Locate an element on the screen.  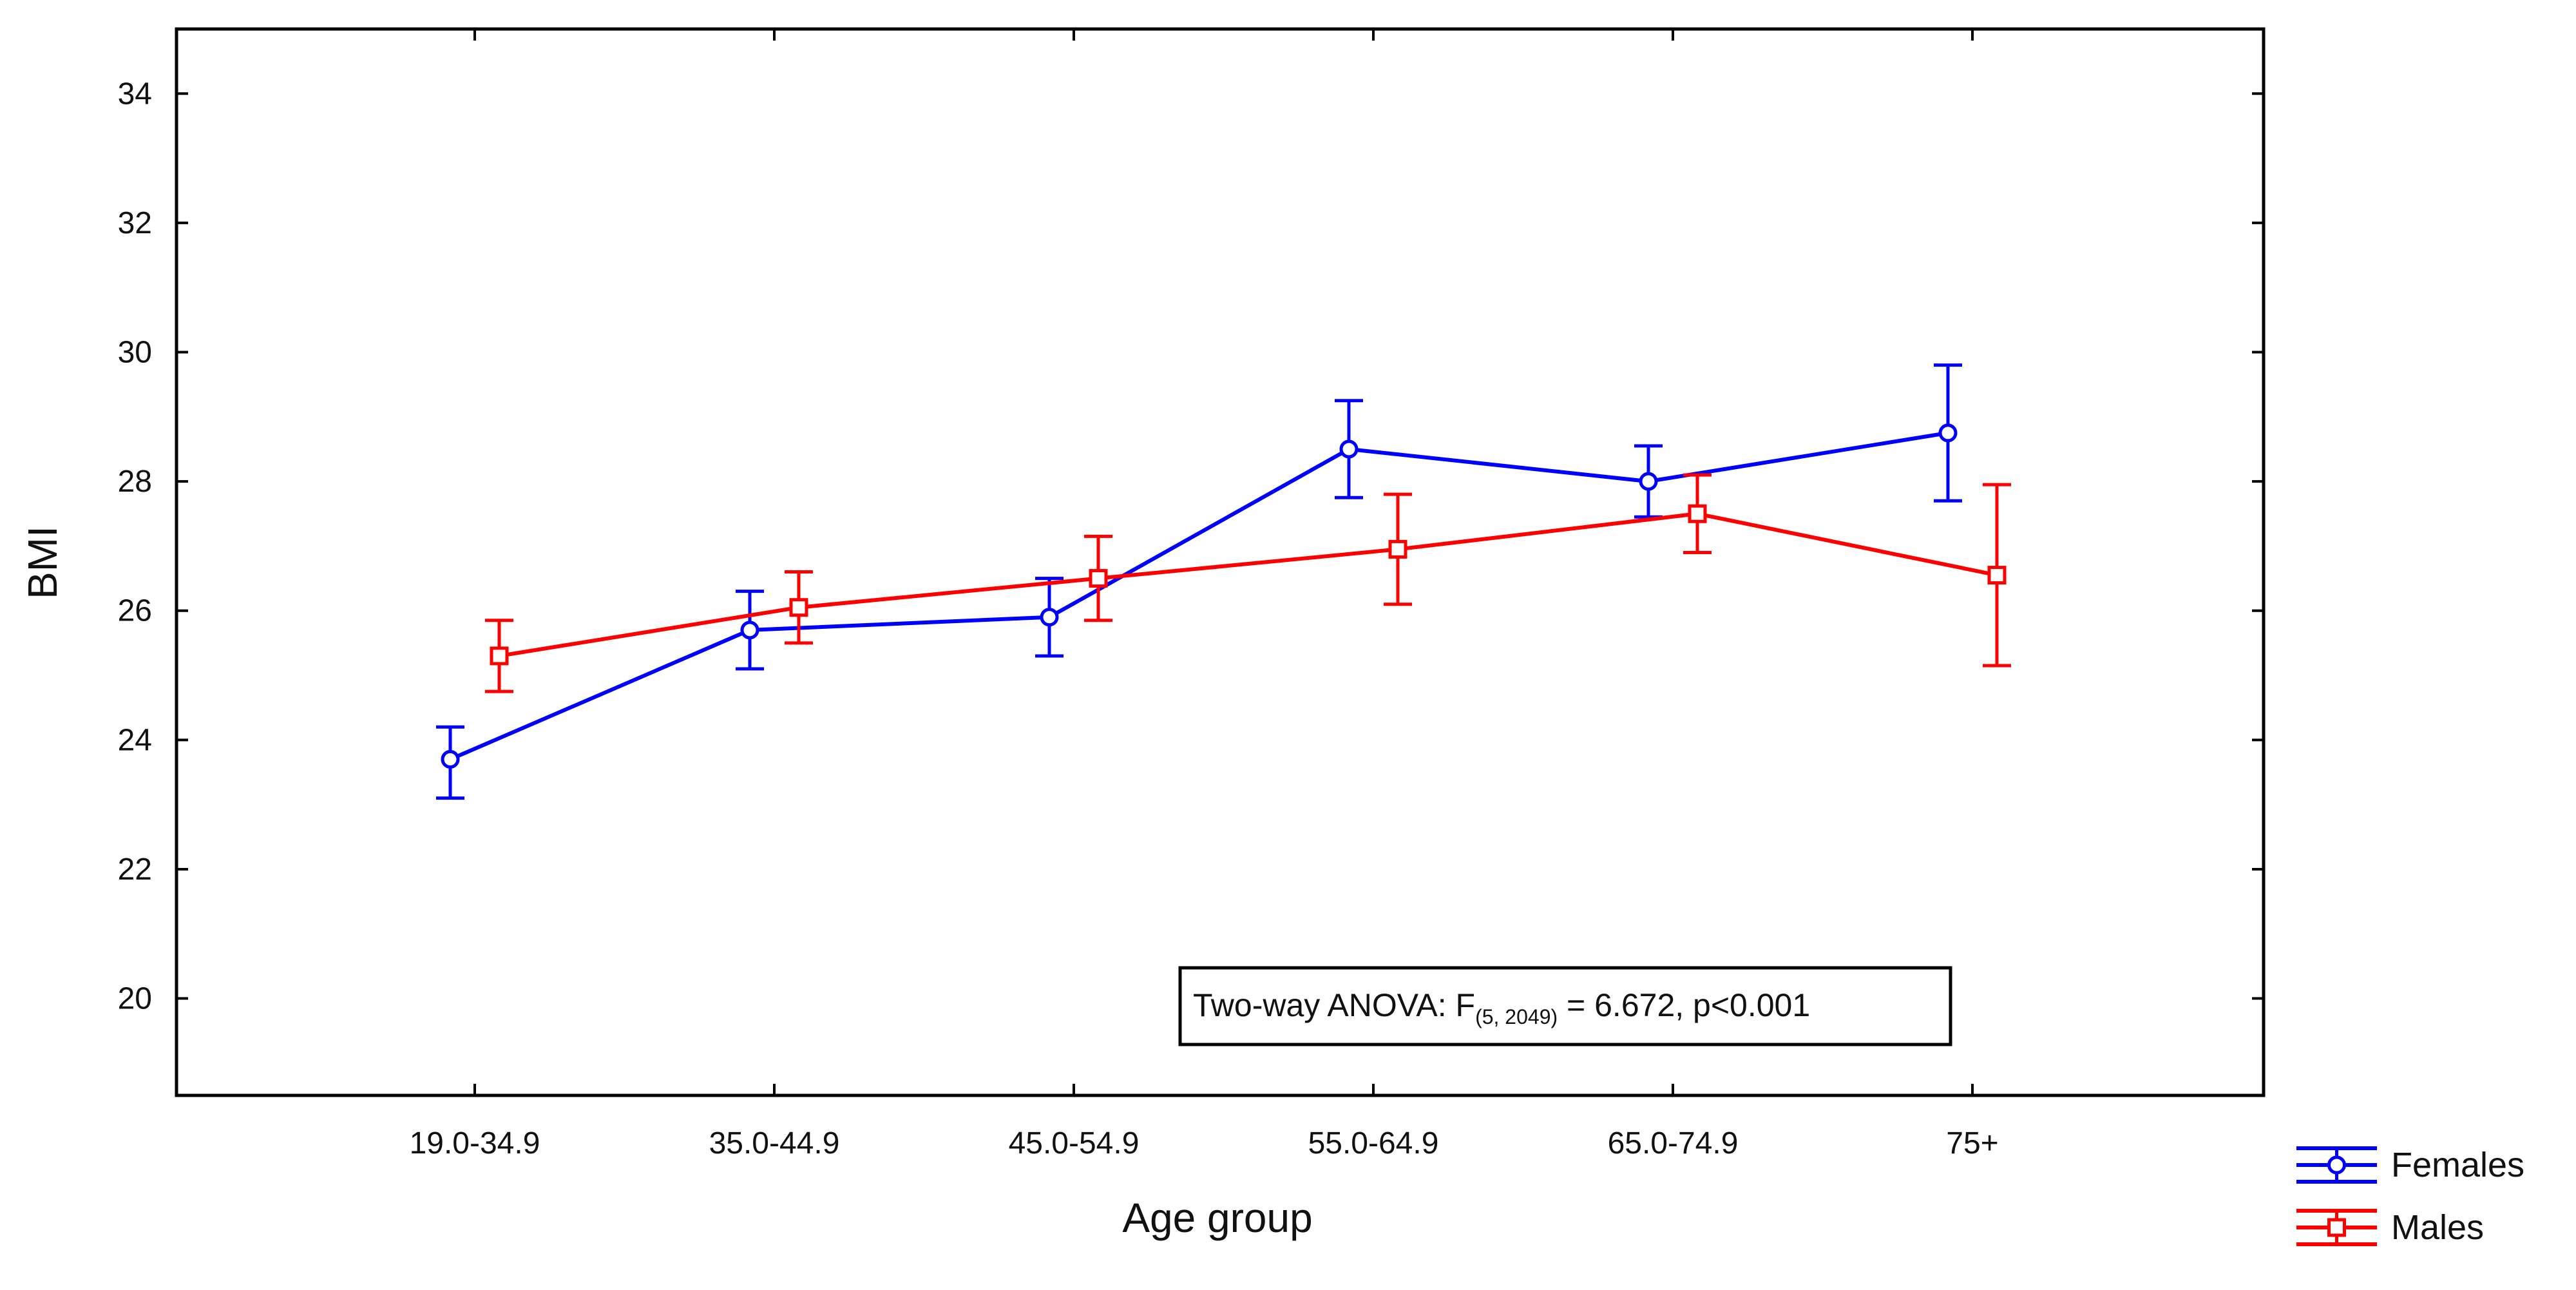
x-tick-label: 35.0-44.9 is located at coordinates (774, 1143).